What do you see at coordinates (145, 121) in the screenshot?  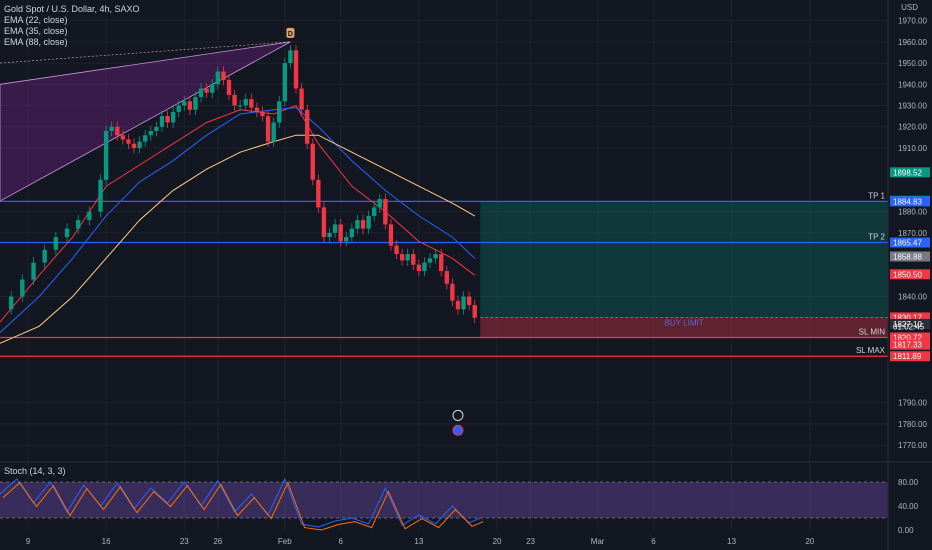 I see `wedge-pattern` at bounding box center [145, 121].